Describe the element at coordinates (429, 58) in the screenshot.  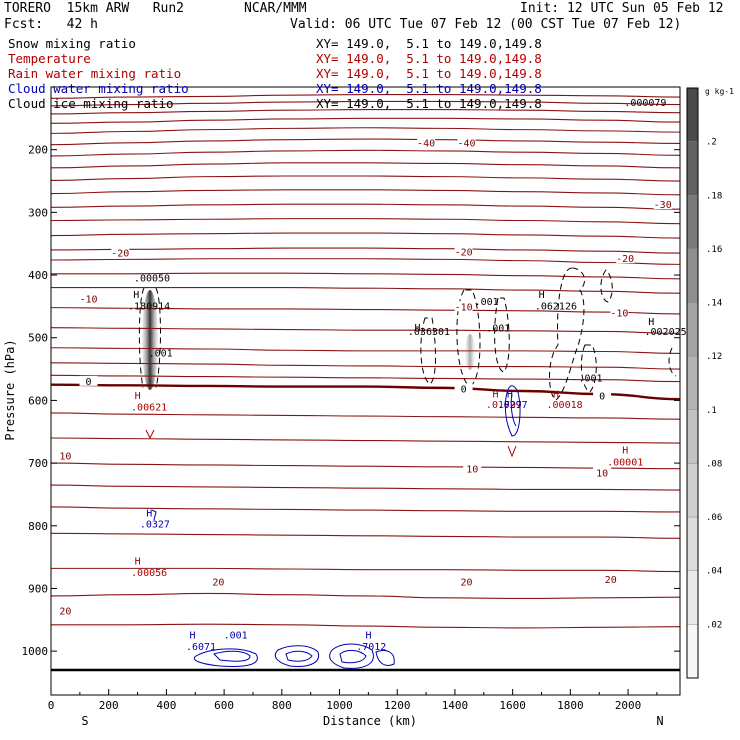
I see `xy-temperature: XY= 149.0, 5.1 to 149.0,149.8` at that location.